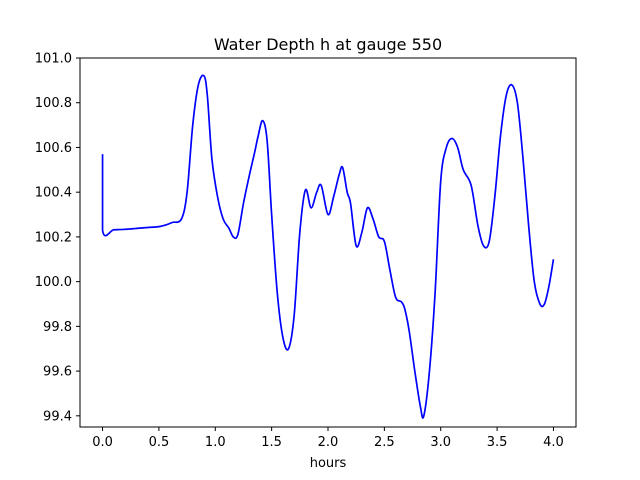  What do you see at coordinates (102, 442) in the screenshot?
I see `x-tick-label: 0.0` at bounding box center [102, 442].